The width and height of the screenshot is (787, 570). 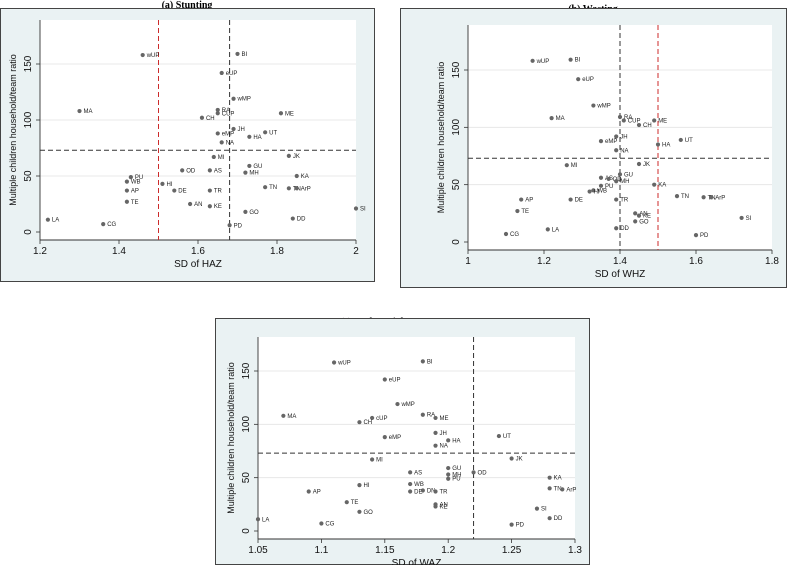 What do you see at coordinates (13, 130) in the screenshot?
I see `y-axis-label: Multiple children household/team ratio` at bounding box center [13, 130].